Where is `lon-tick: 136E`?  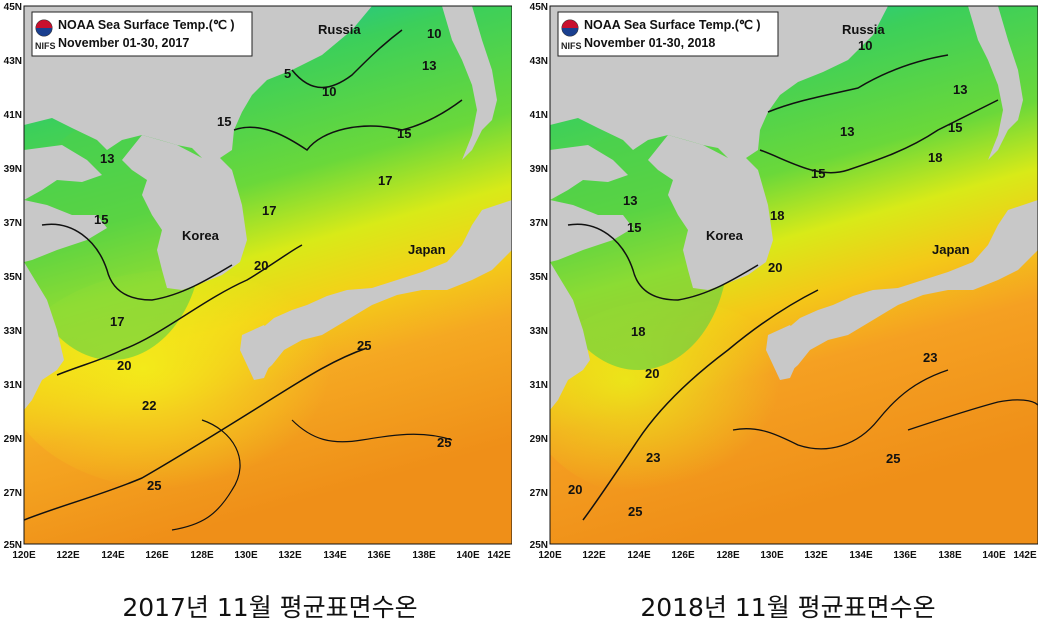 lon-tick: 136E is located at coordinates (905, 555).